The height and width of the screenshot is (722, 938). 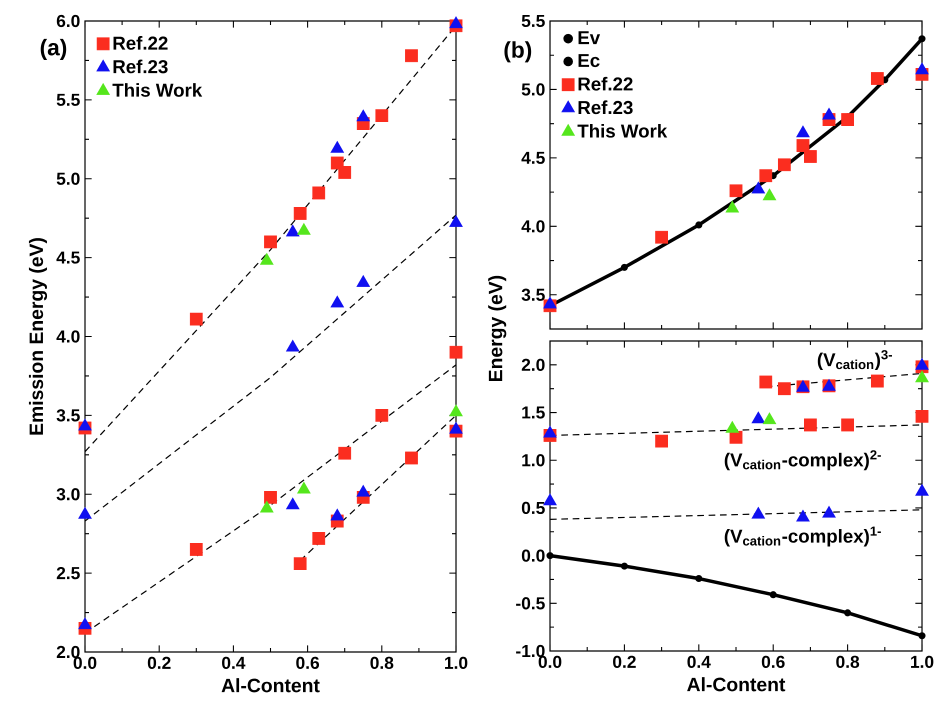 I want to click on annotation: (V$_{cation}$-complex)$^{1-}$, so click(x=802, y=536).